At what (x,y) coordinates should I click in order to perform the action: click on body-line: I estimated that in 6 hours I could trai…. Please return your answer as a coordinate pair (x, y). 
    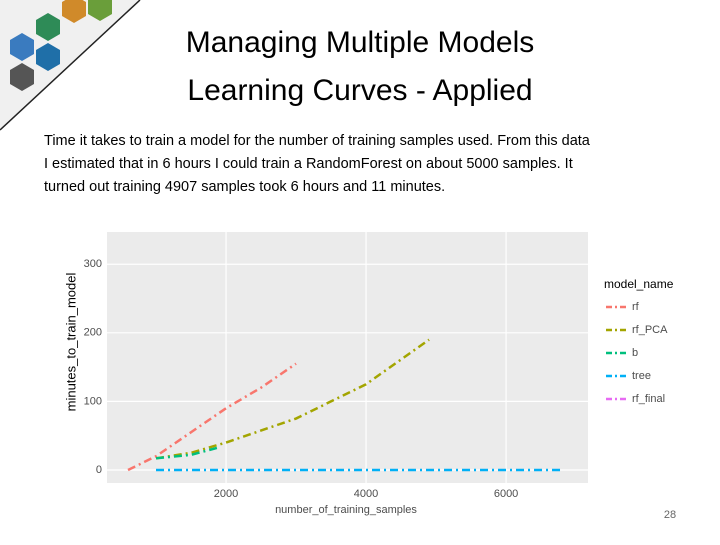
    Looking at the image, I should click on (308, 164).